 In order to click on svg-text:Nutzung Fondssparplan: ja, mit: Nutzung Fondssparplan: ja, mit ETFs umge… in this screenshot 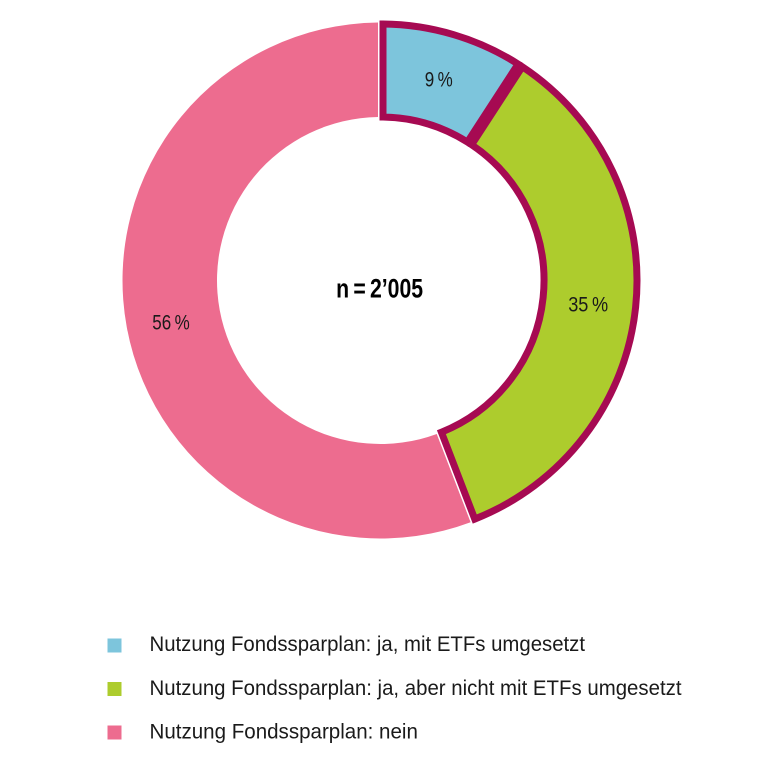, I will do `click(368, 644)`.